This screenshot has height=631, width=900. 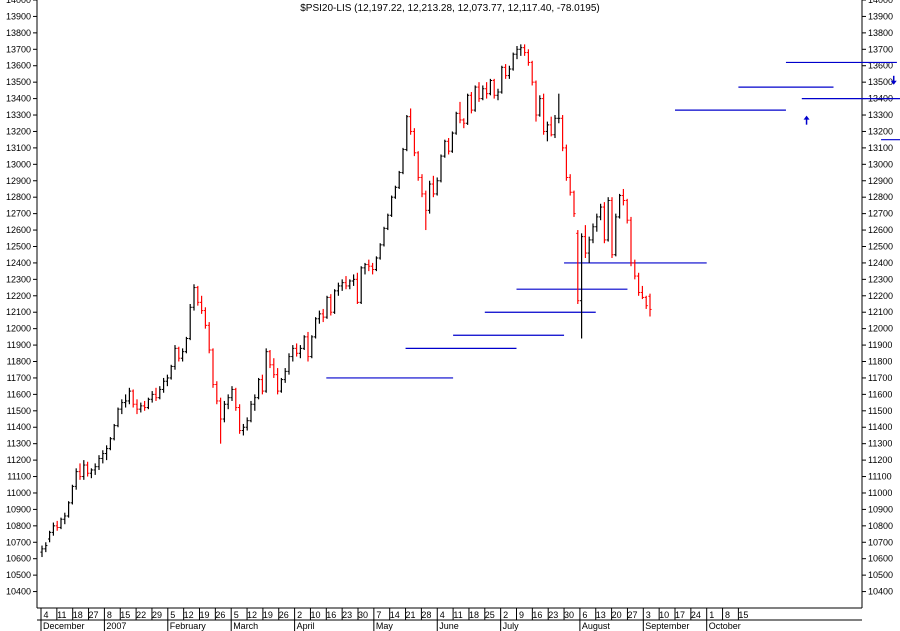 What do you see at coordinates (880, 460) in the screenshot?
I see `y-tick-label-right: 11200` at bounding box center [880, 460].